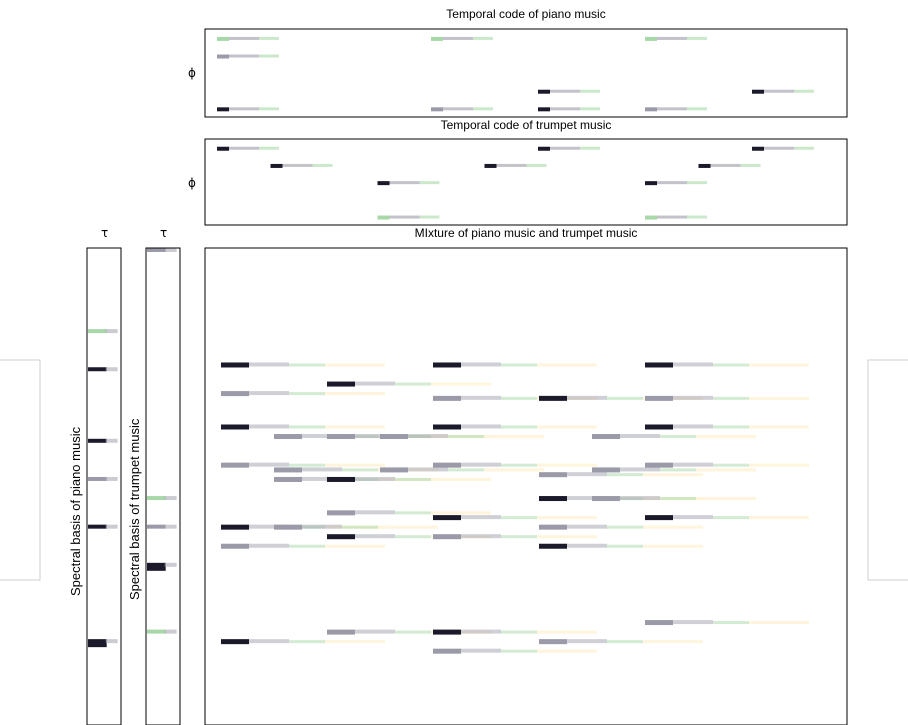  I want to click on trumpet-basis-bg, so click(163, 486).